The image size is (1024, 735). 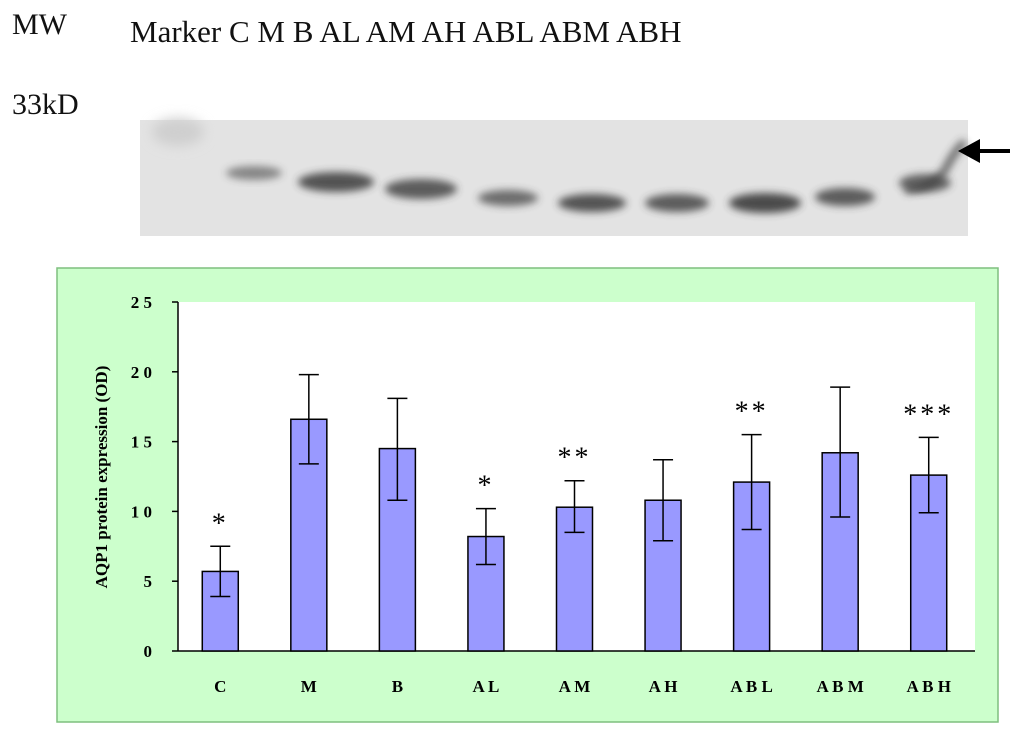 I want to click on y-axis-label: AQP1 protein expression (OD), so click(x=101, y=477).